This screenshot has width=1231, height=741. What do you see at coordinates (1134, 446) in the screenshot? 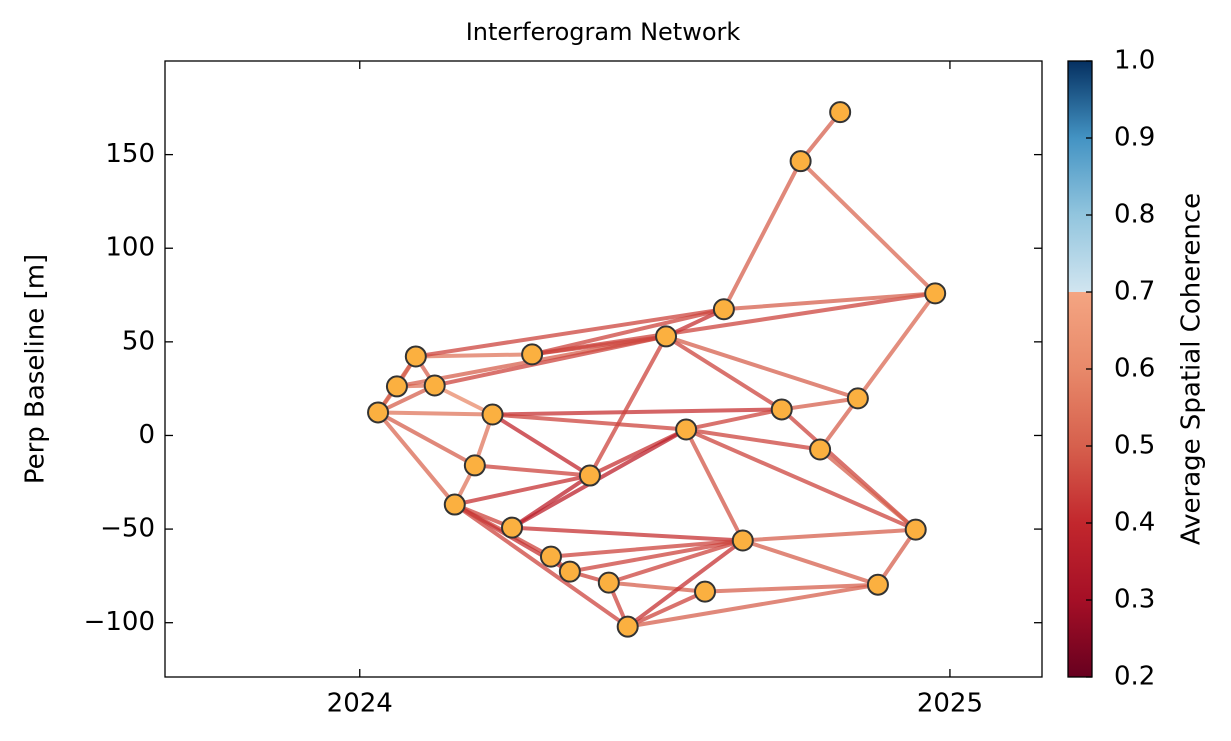
I see `colorbar-tick-label: 0.5` at bounding box center [1134, 446].